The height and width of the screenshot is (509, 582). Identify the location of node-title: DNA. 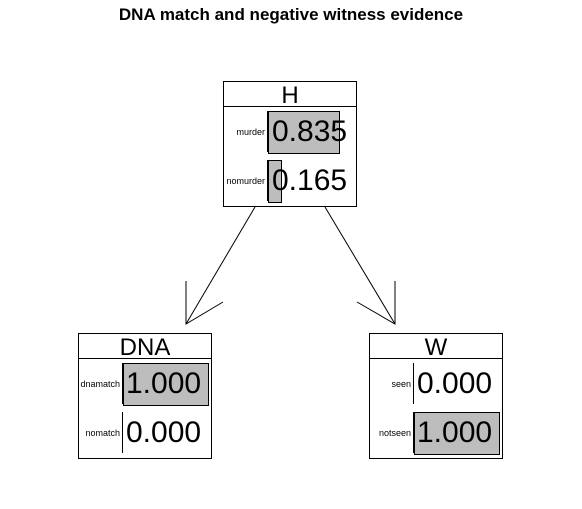
(145, 347).